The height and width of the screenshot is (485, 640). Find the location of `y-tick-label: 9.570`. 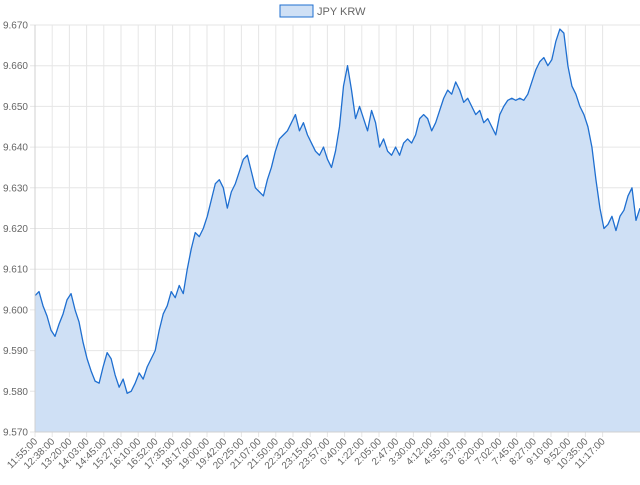

y-tick-label: 9.570 is located at coordinates (15, 433).